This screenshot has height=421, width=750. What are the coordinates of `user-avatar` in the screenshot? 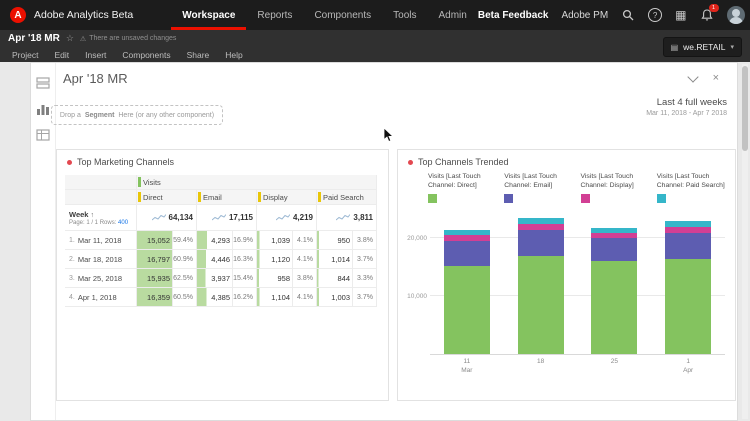 It's located at (735, 15).